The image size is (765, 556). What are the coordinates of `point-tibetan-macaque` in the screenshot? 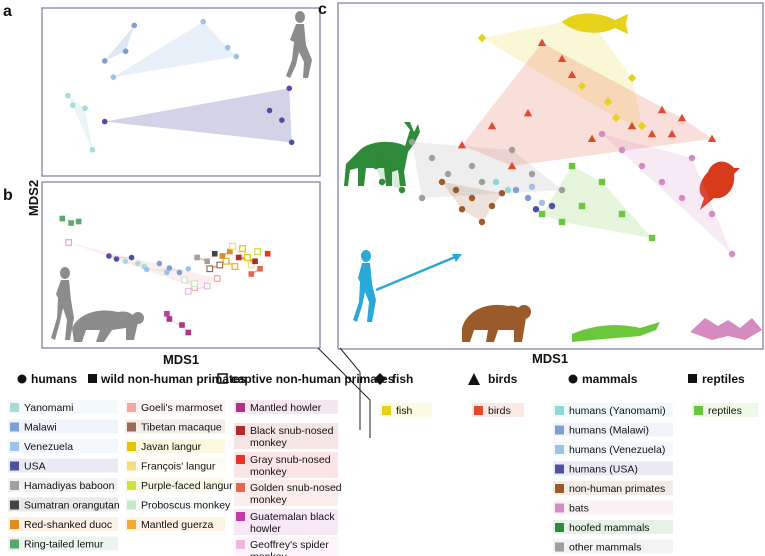 It's located at (220, 265).